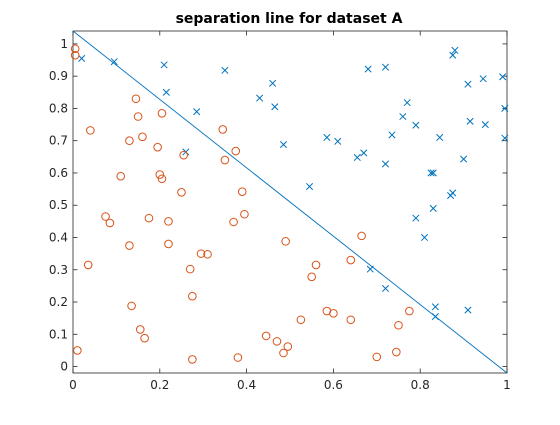 This screenshot has height=425, width=560. What do you see at coordinates (159, 385) in the screenshot?
I see `x-tick-label: 0.2` at bounding box center [159, 385].